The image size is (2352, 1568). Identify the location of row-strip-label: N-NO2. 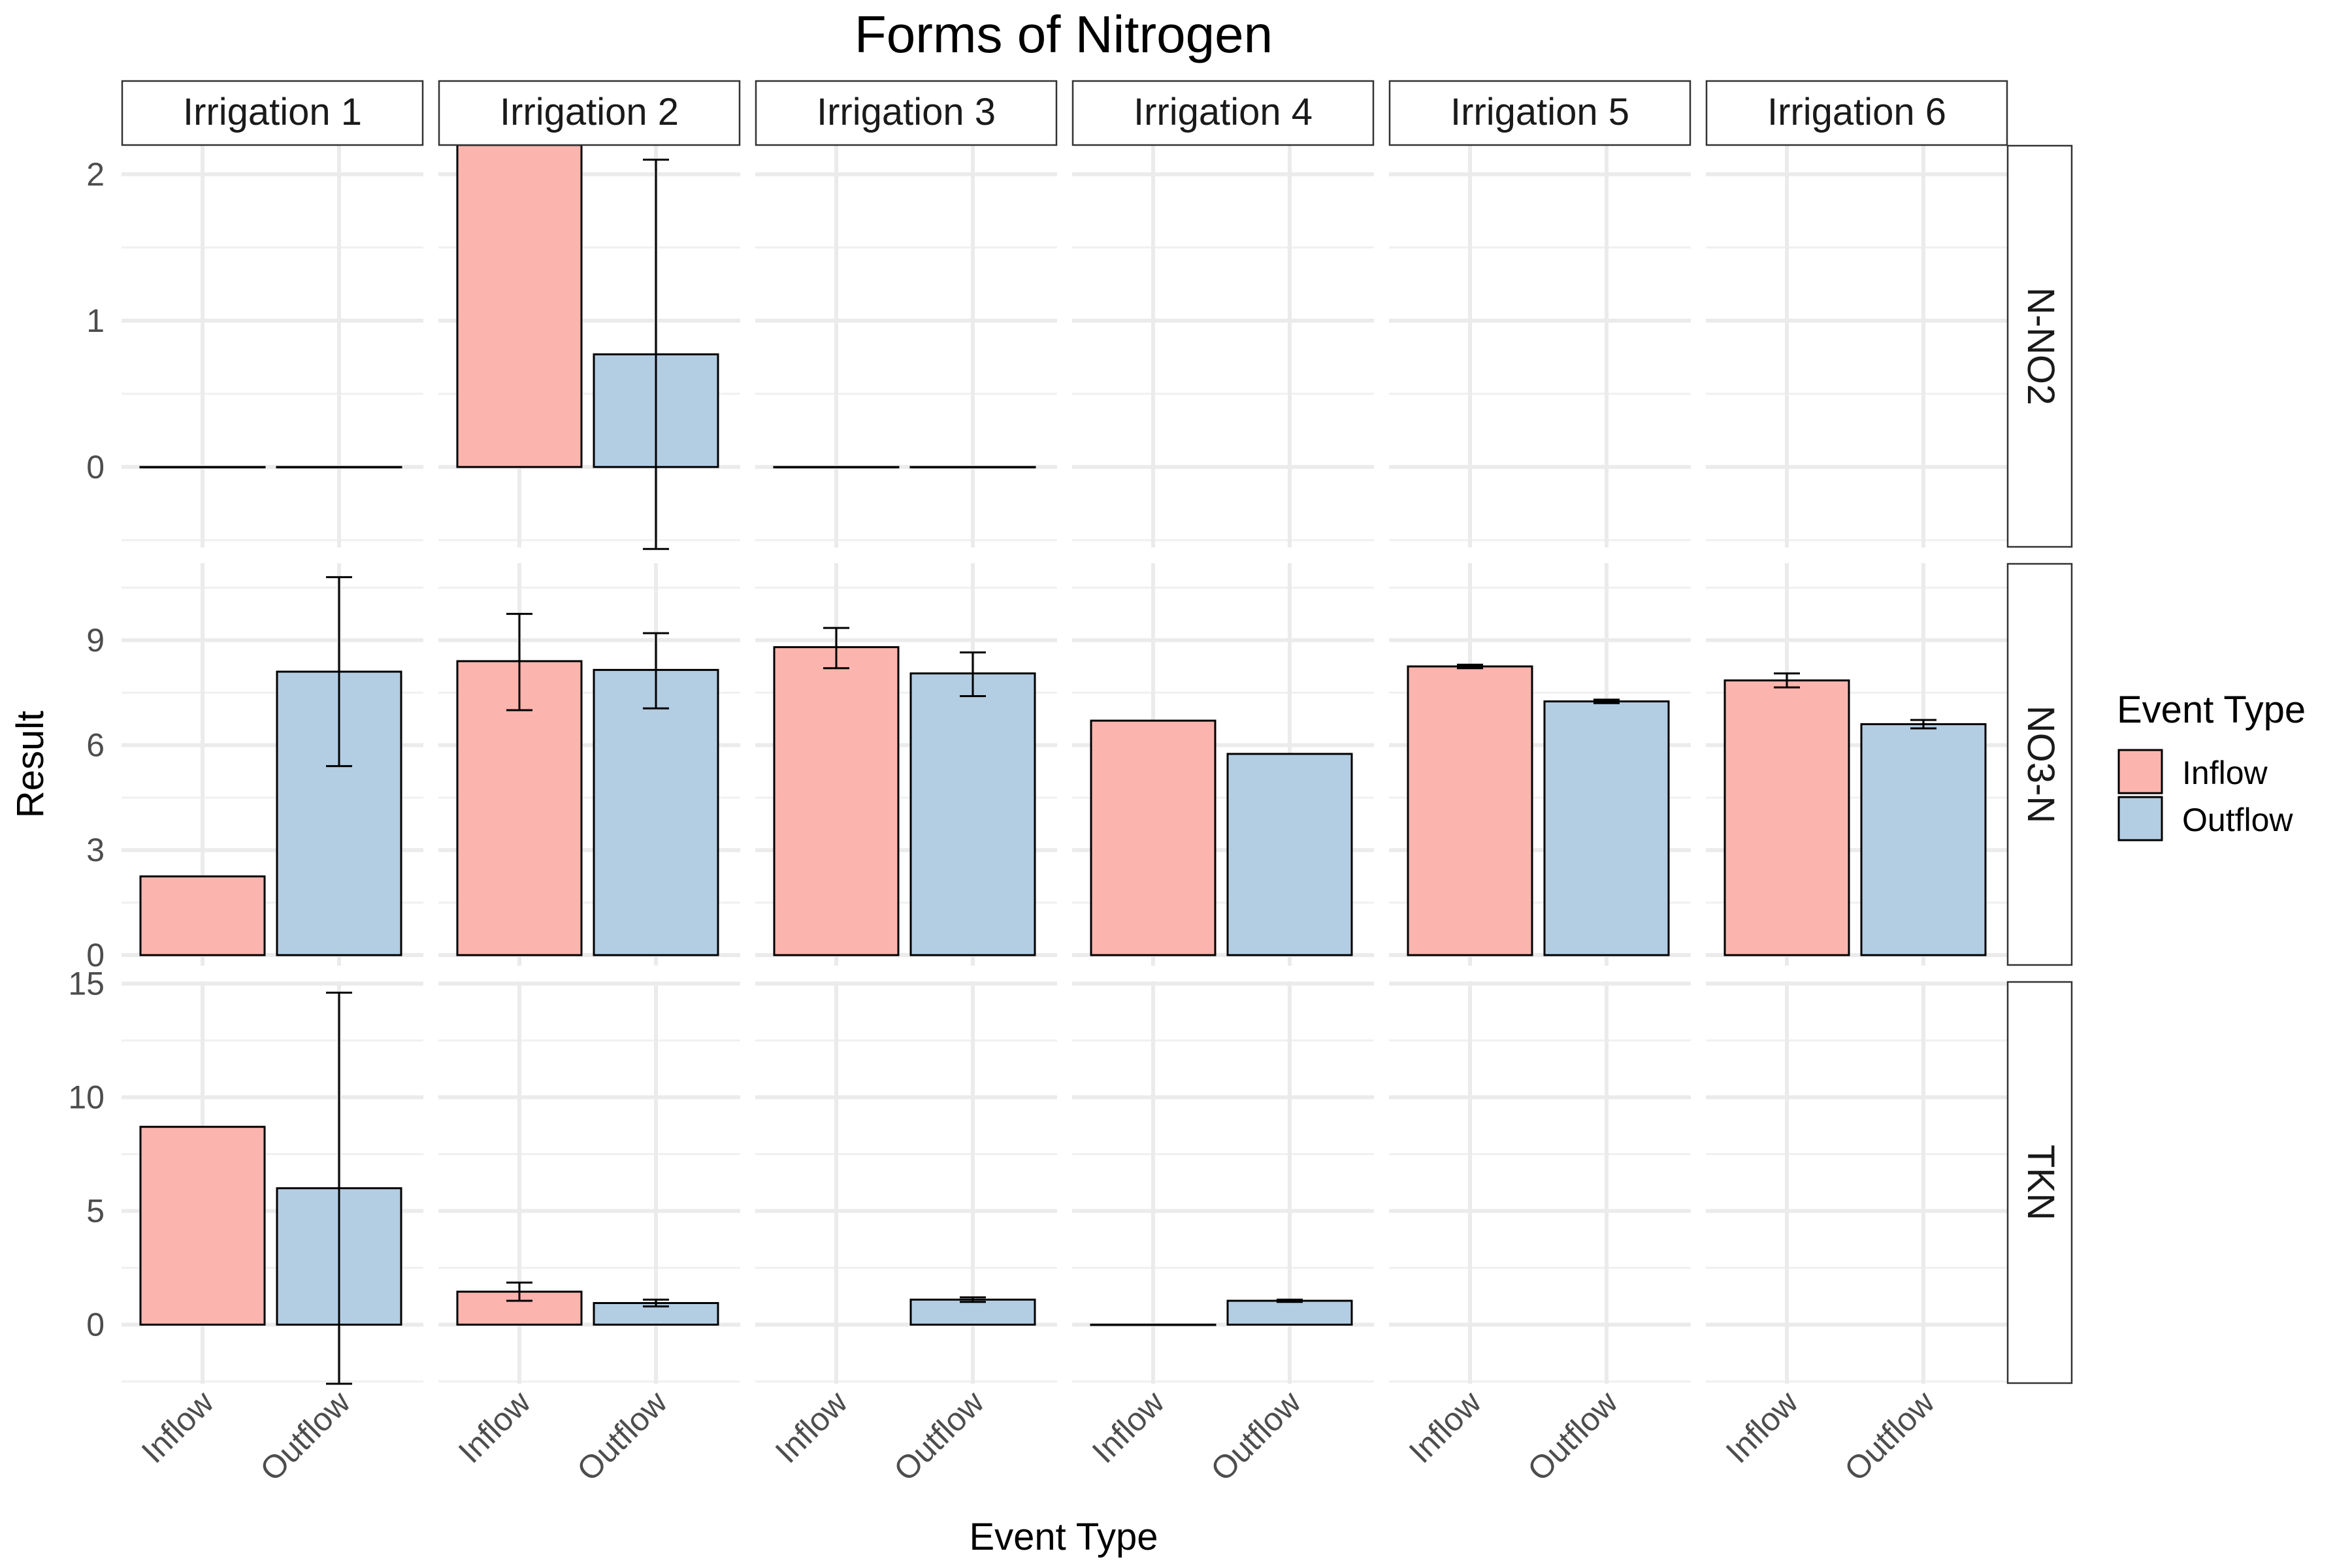
(2040, 346).